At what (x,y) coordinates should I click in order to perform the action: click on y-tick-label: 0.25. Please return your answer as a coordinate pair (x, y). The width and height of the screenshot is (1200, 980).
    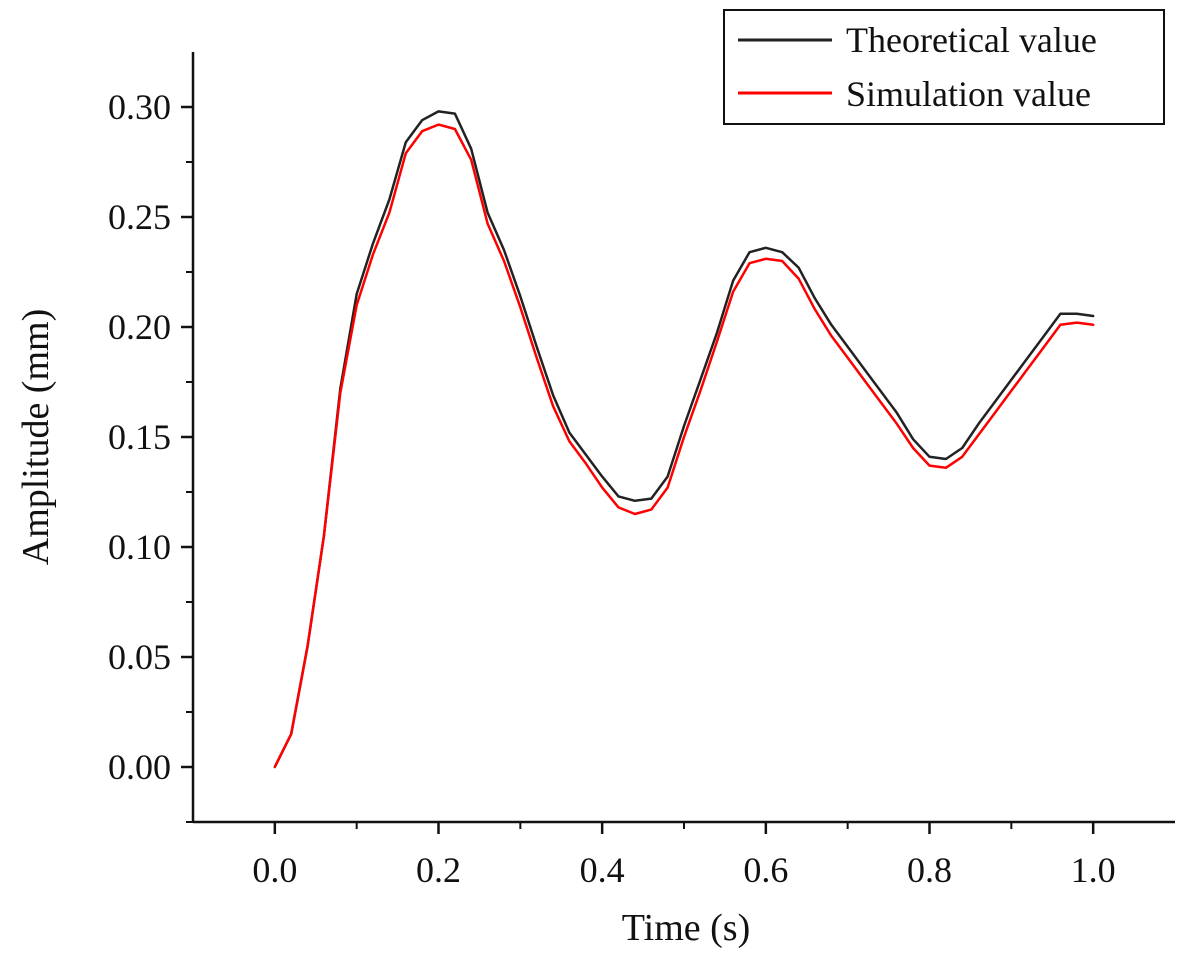
    Looking at the image, I should click on (139, 217).